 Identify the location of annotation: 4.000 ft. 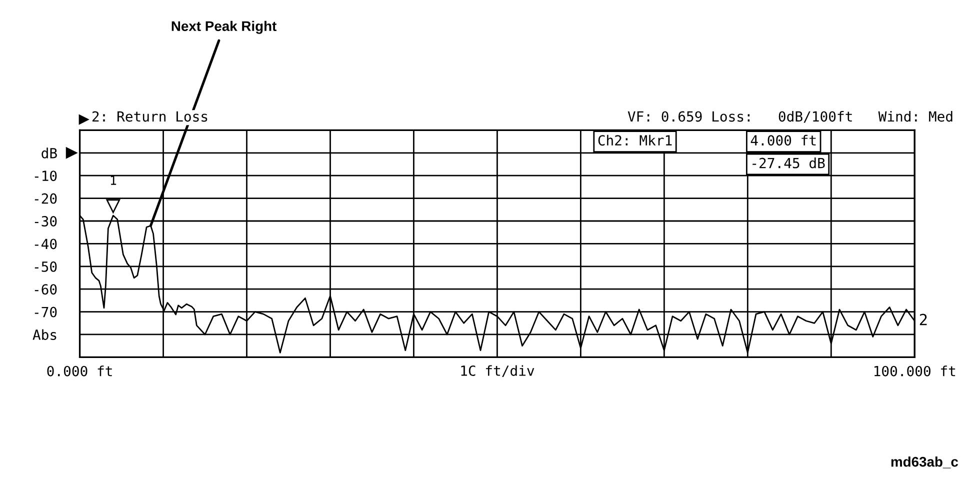
(783, 140).